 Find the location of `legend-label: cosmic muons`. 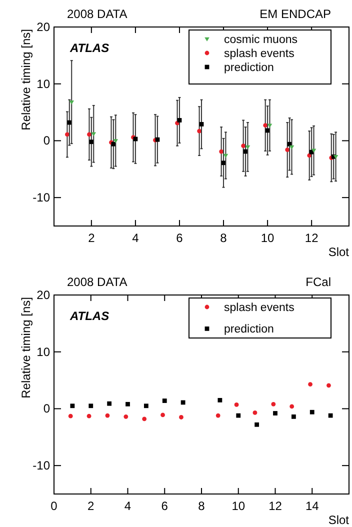

legend-label: cosmic muons is located at coordinates (261, 40).